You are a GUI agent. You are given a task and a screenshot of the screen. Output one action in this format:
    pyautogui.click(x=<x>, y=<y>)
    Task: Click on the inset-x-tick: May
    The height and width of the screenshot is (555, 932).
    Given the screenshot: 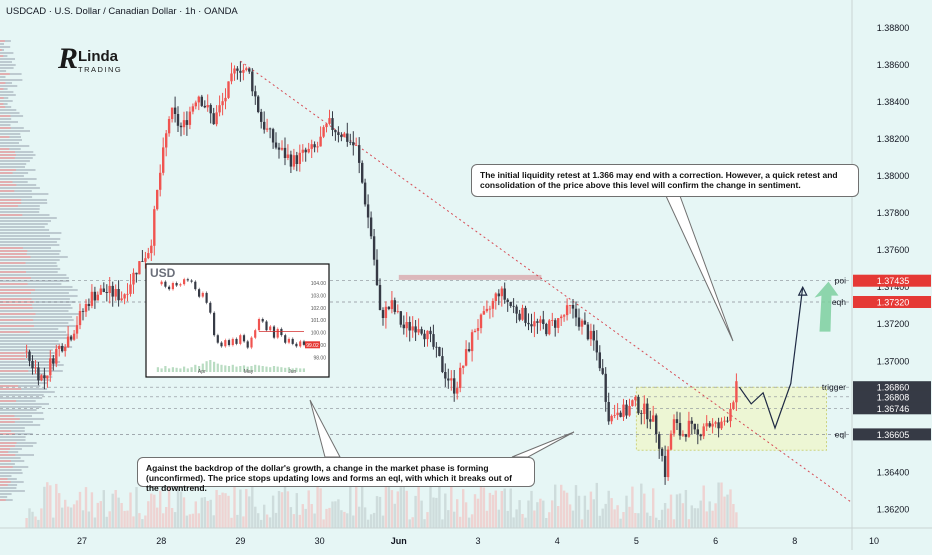 What is the action you would take?
    pyautogui.click(x=249, y=372)
    